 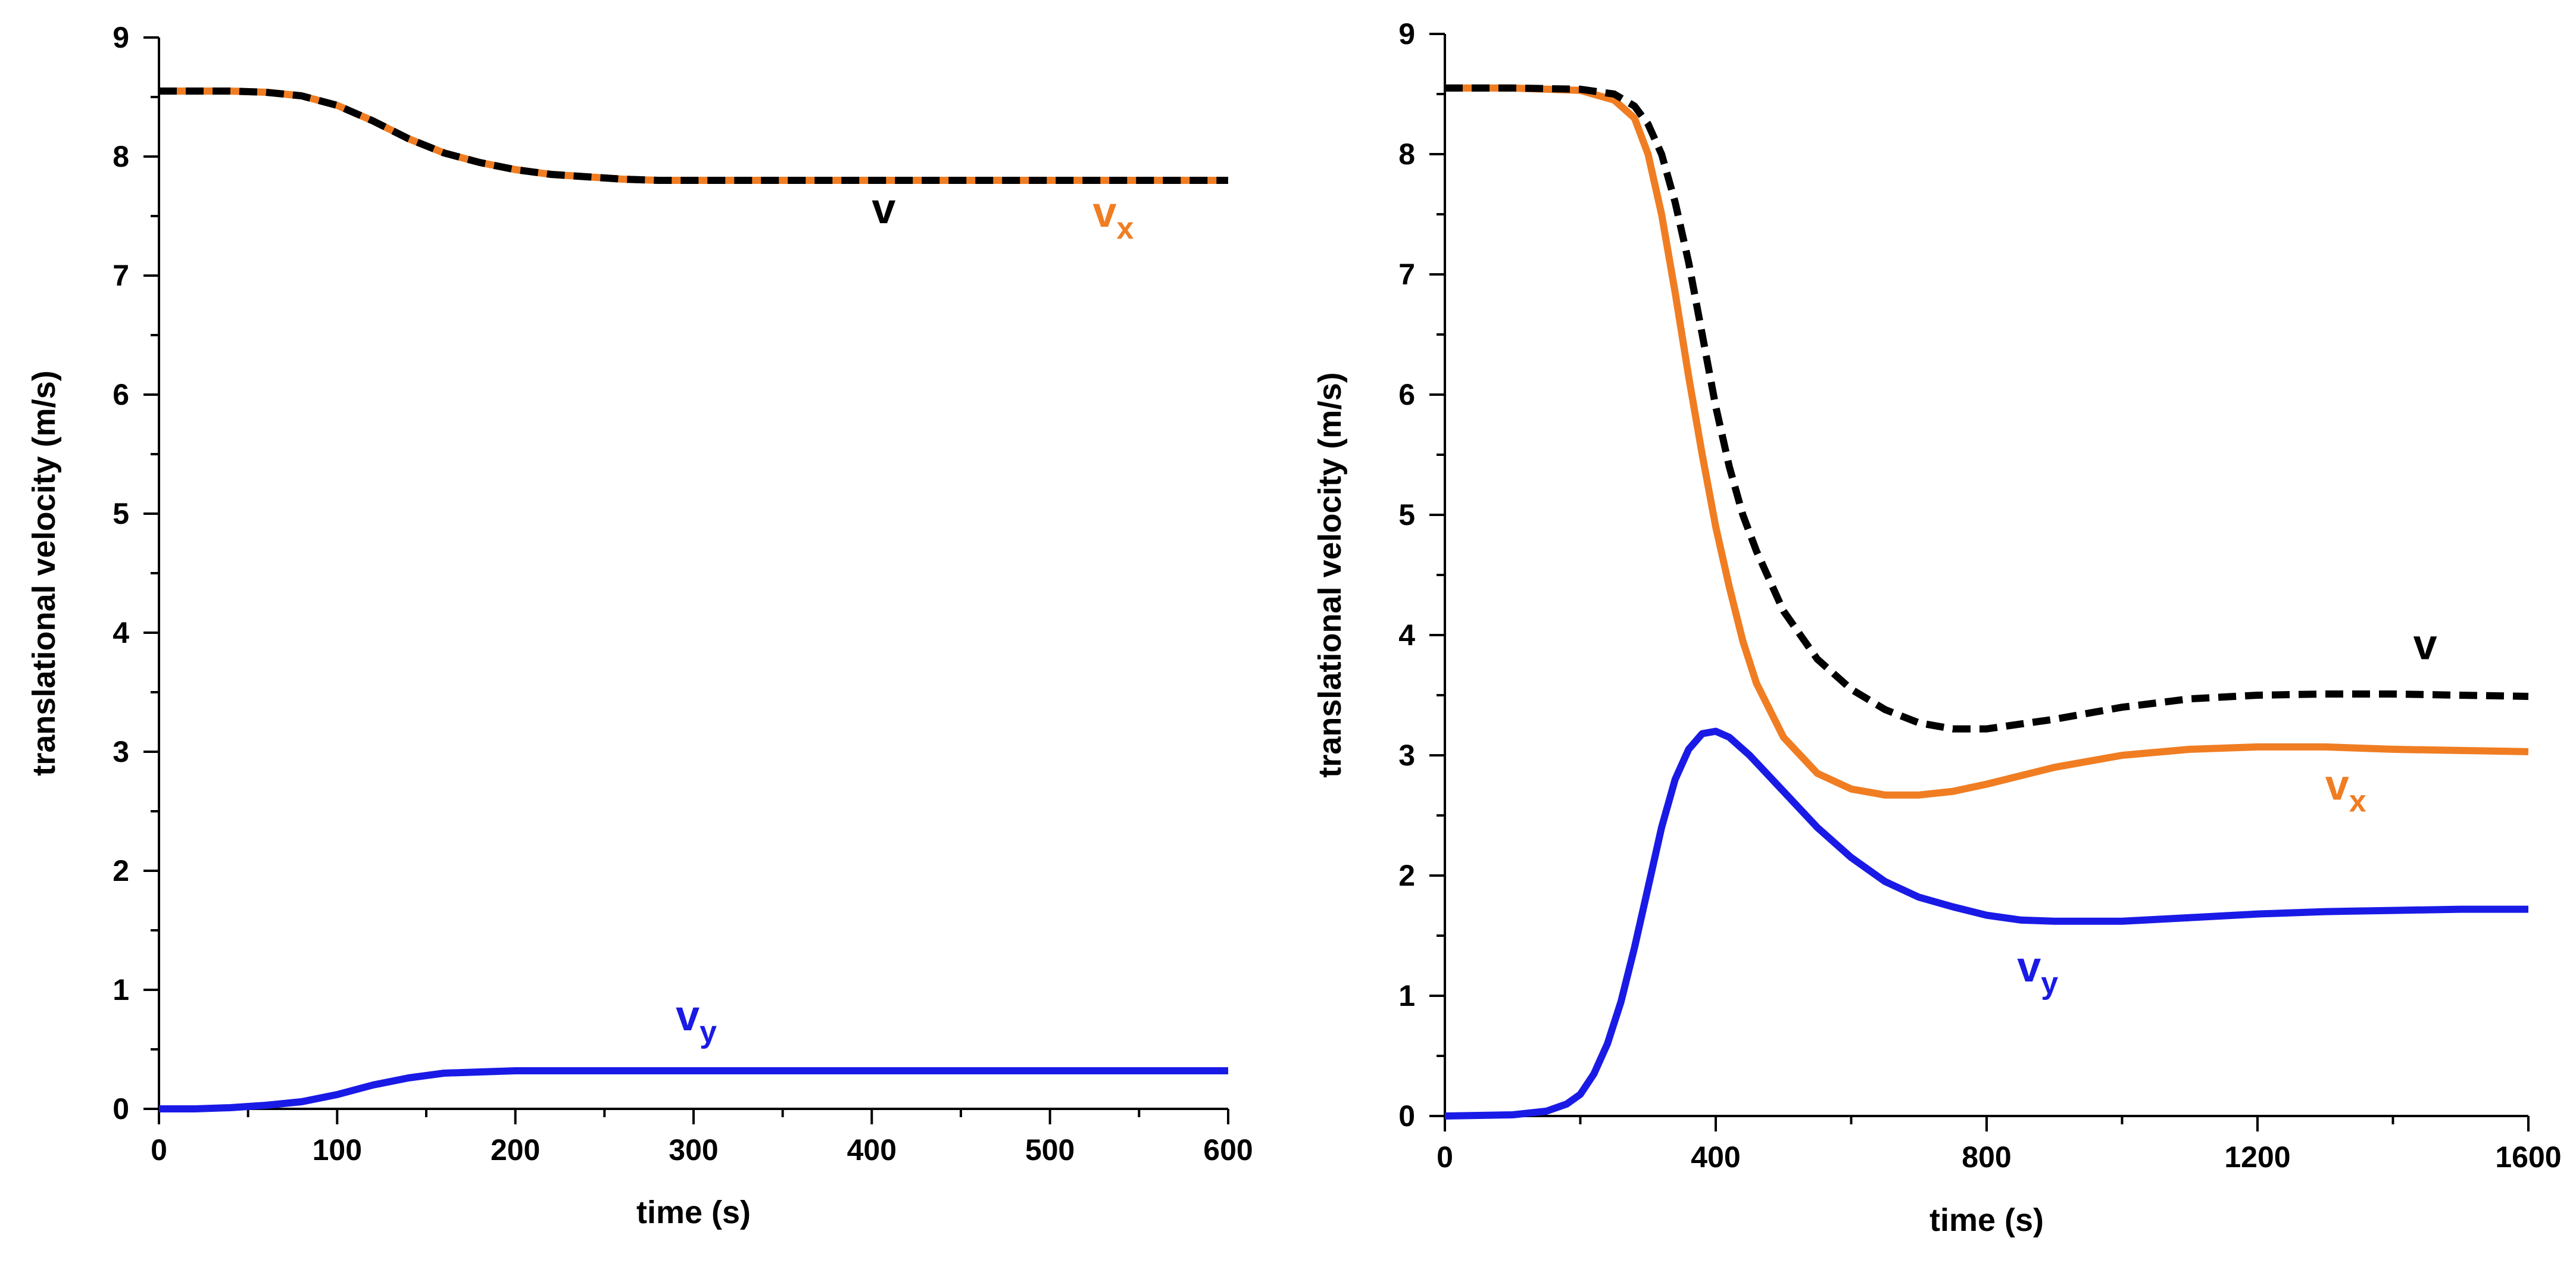 What do you see at coordinates (2528, 1157) in the screenshot?
I see `x-tick-label: 1600` at bounding box center [2528, 1157].